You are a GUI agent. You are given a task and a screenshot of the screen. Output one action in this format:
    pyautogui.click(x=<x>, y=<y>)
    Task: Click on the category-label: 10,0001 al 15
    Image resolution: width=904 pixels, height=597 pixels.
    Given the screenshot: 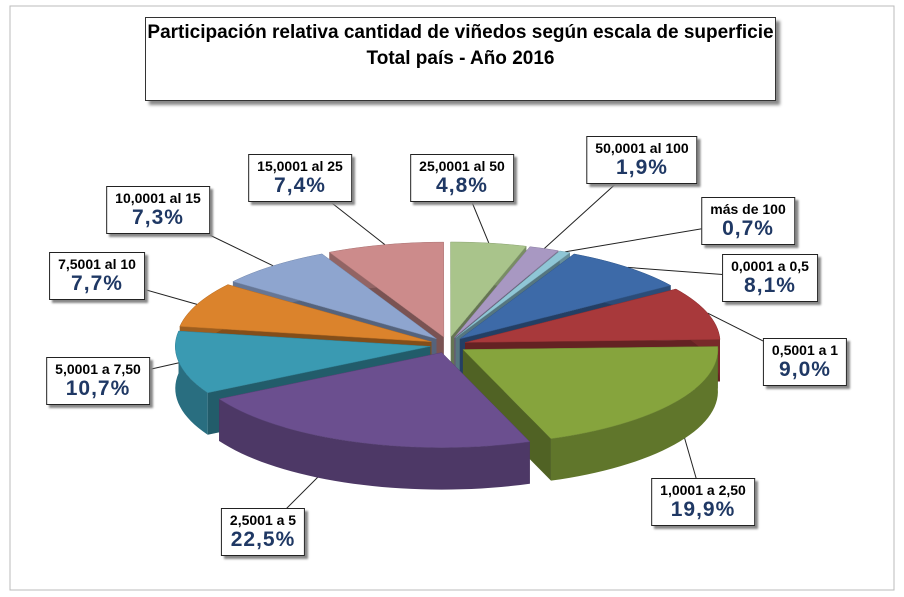 What is the action you would take?
    pyautogui.click(x=158, y=198)
    